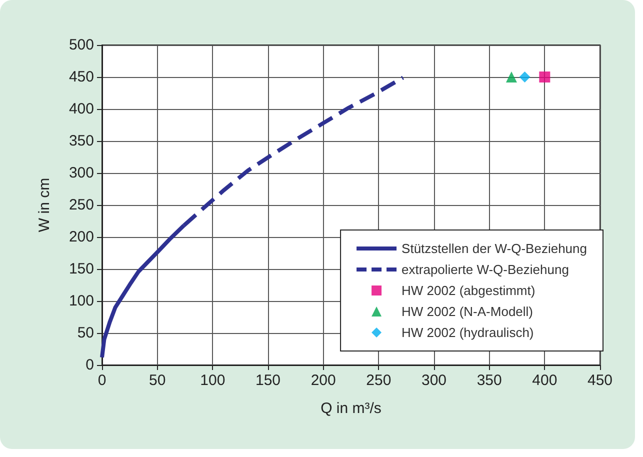 This screenshot has width=643, height=457. What do you see at coordinates (81, 141) in the screenshot?
I see `y-tick-label: 350` at bounding box center [81, 141].